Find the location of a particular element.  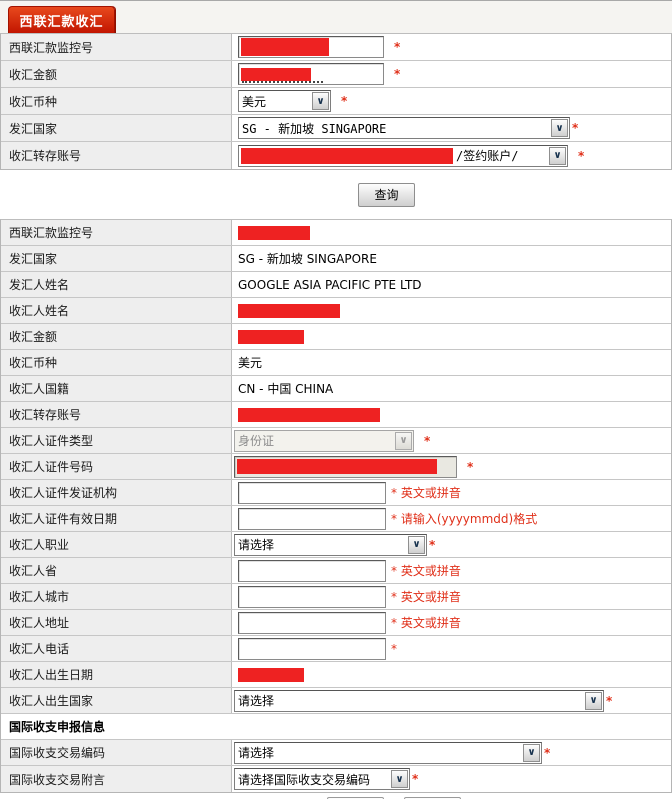

sending-country-value: SG - 新加坡 SINGAPORE is located at coordinates (307, 259).